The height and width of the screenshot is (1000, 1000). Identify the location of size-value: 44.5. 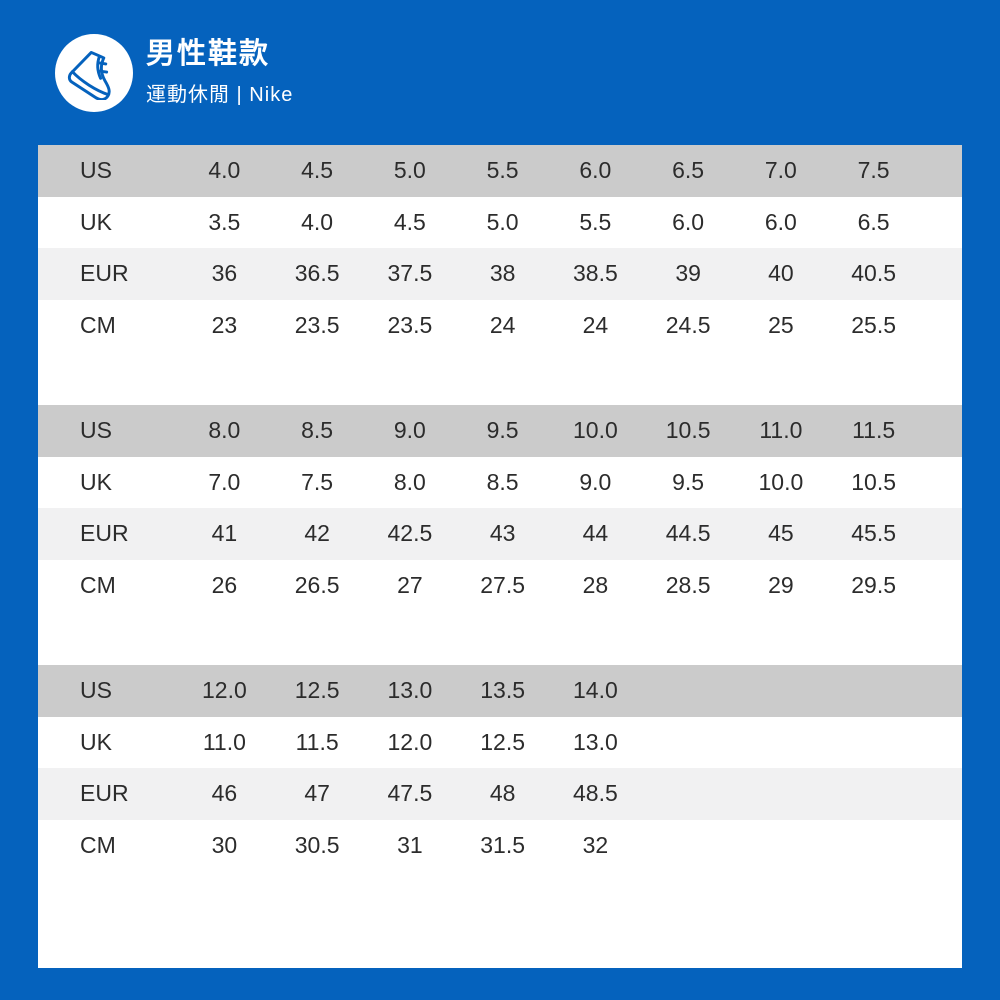
(688, 533).